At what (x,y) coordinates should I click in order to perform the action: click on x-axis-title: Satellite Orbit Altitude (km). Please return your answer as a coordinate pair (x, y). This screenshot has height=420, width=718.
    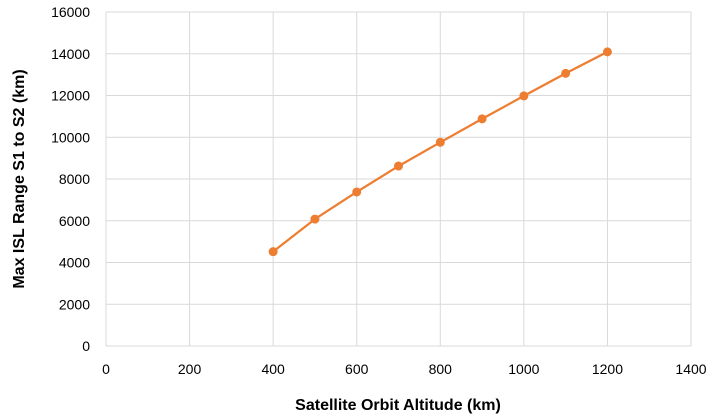
    Looking at the image, I should click on (398, 405).